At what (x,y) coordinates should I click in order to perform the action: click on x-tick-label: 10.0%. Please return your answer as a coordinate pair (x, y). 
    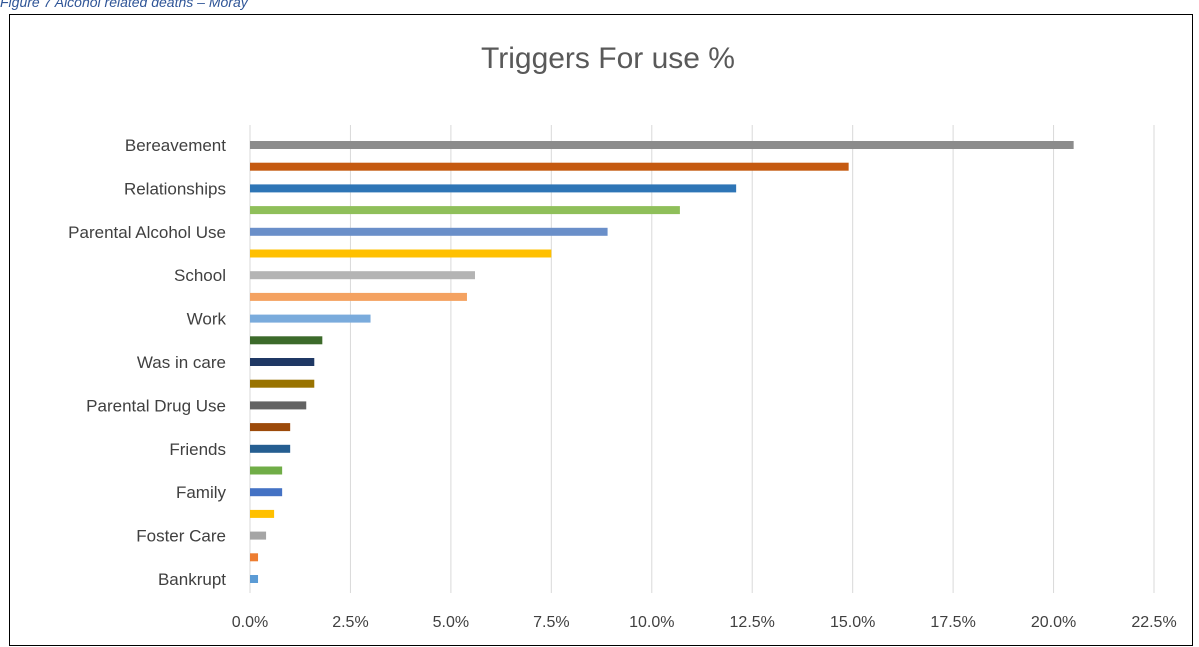
    Looking at the image, I should click on (651, 622).